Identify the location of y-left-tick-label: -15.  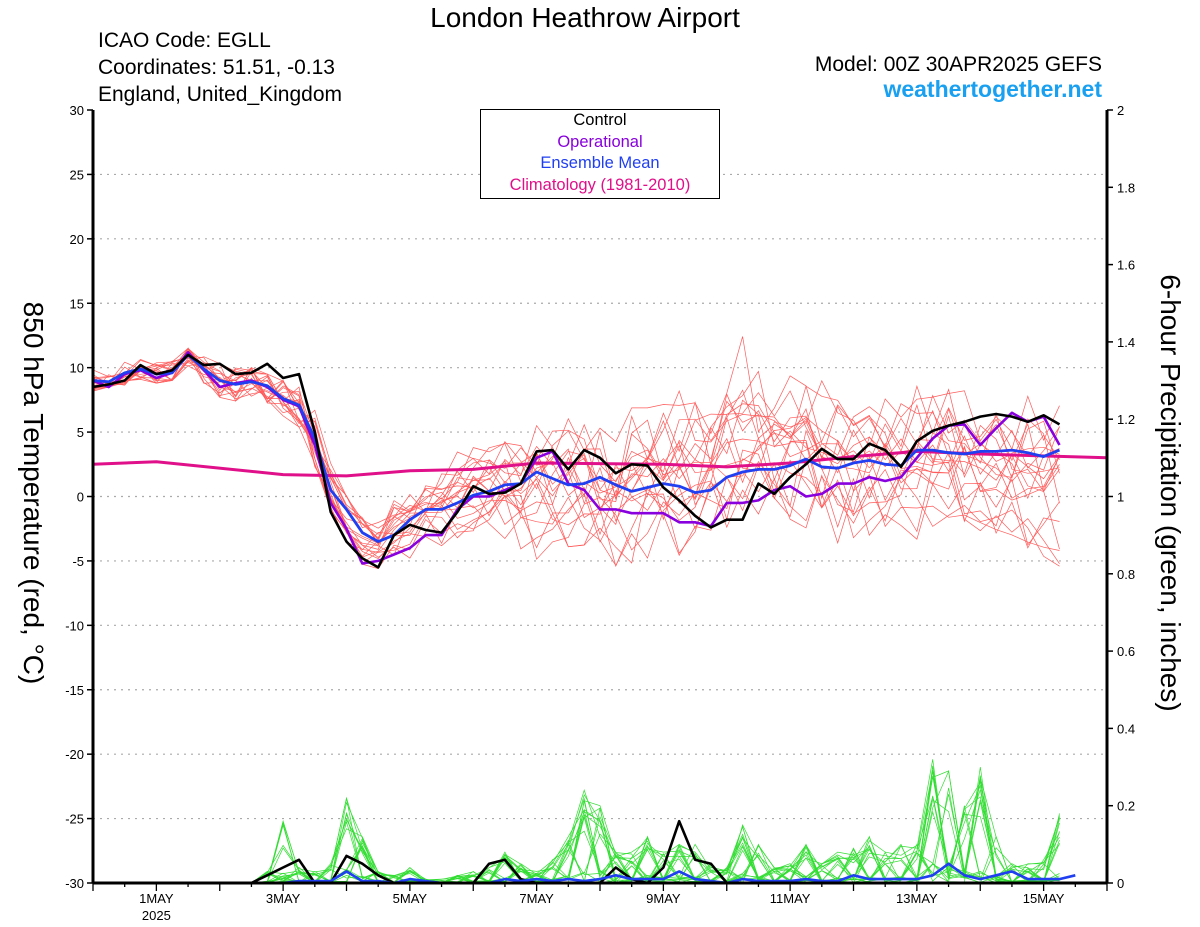
(74, 690).